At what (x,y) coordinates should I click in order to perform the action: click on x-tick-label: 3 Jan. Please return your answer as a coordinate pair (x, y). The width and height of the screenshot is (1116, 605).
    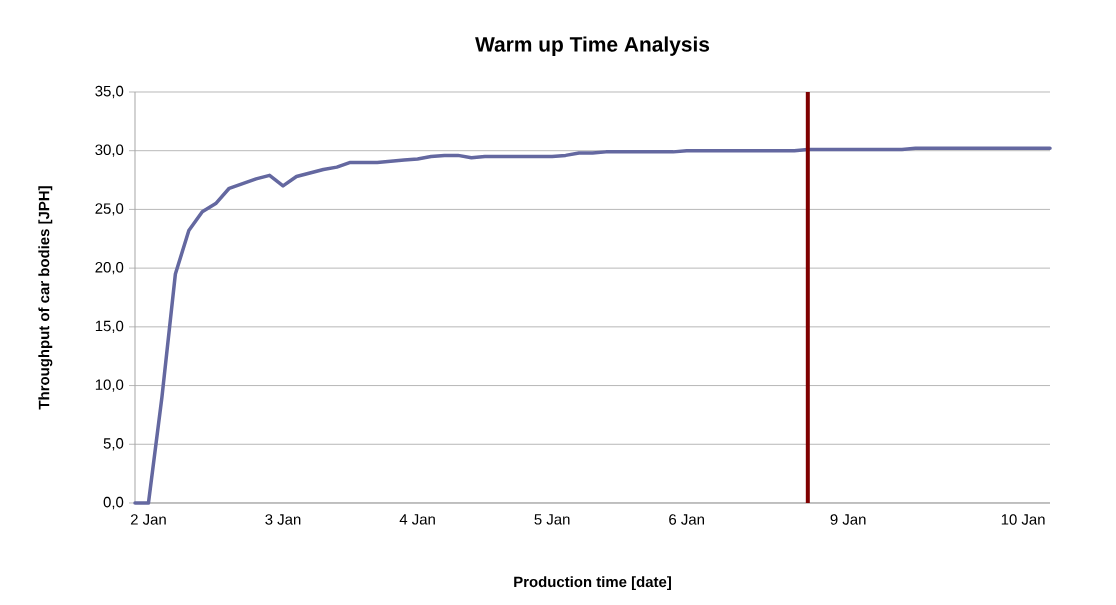
    Looking at the image, I should click on (283, 519).